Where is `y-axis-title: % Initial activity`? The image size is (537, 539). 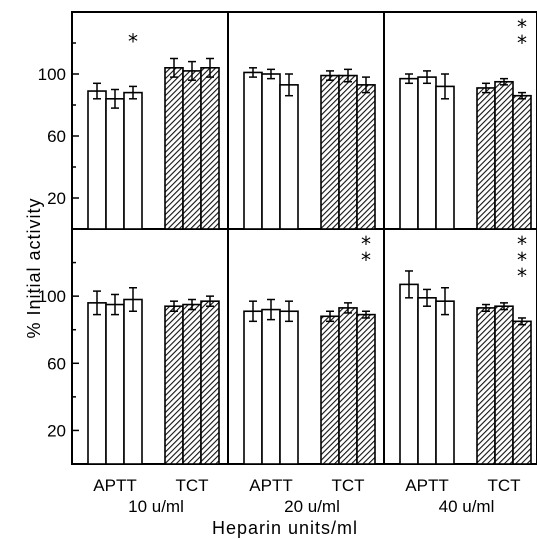
y-axis-title: % Initial activity is located at coordinates (34, 267).